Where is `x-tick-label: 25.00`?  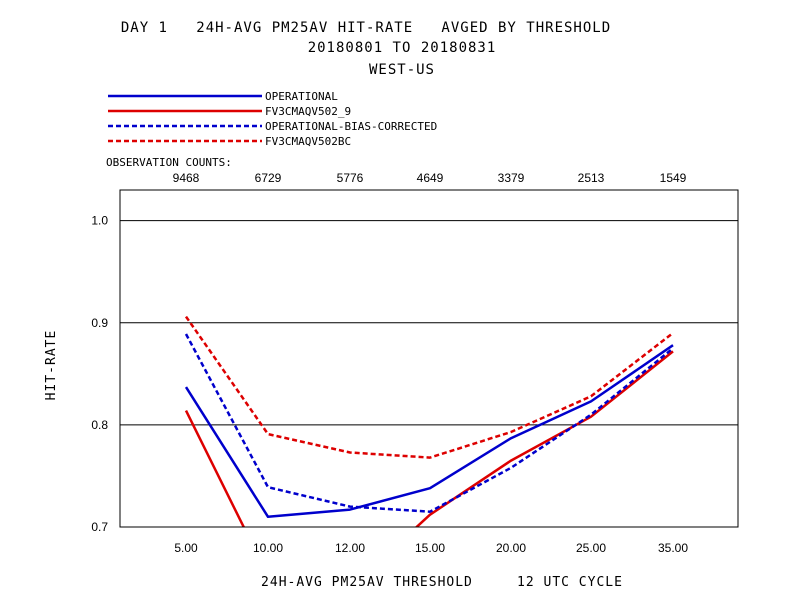
x-tick-label: 25.00 is located at coordinates (591, 548).